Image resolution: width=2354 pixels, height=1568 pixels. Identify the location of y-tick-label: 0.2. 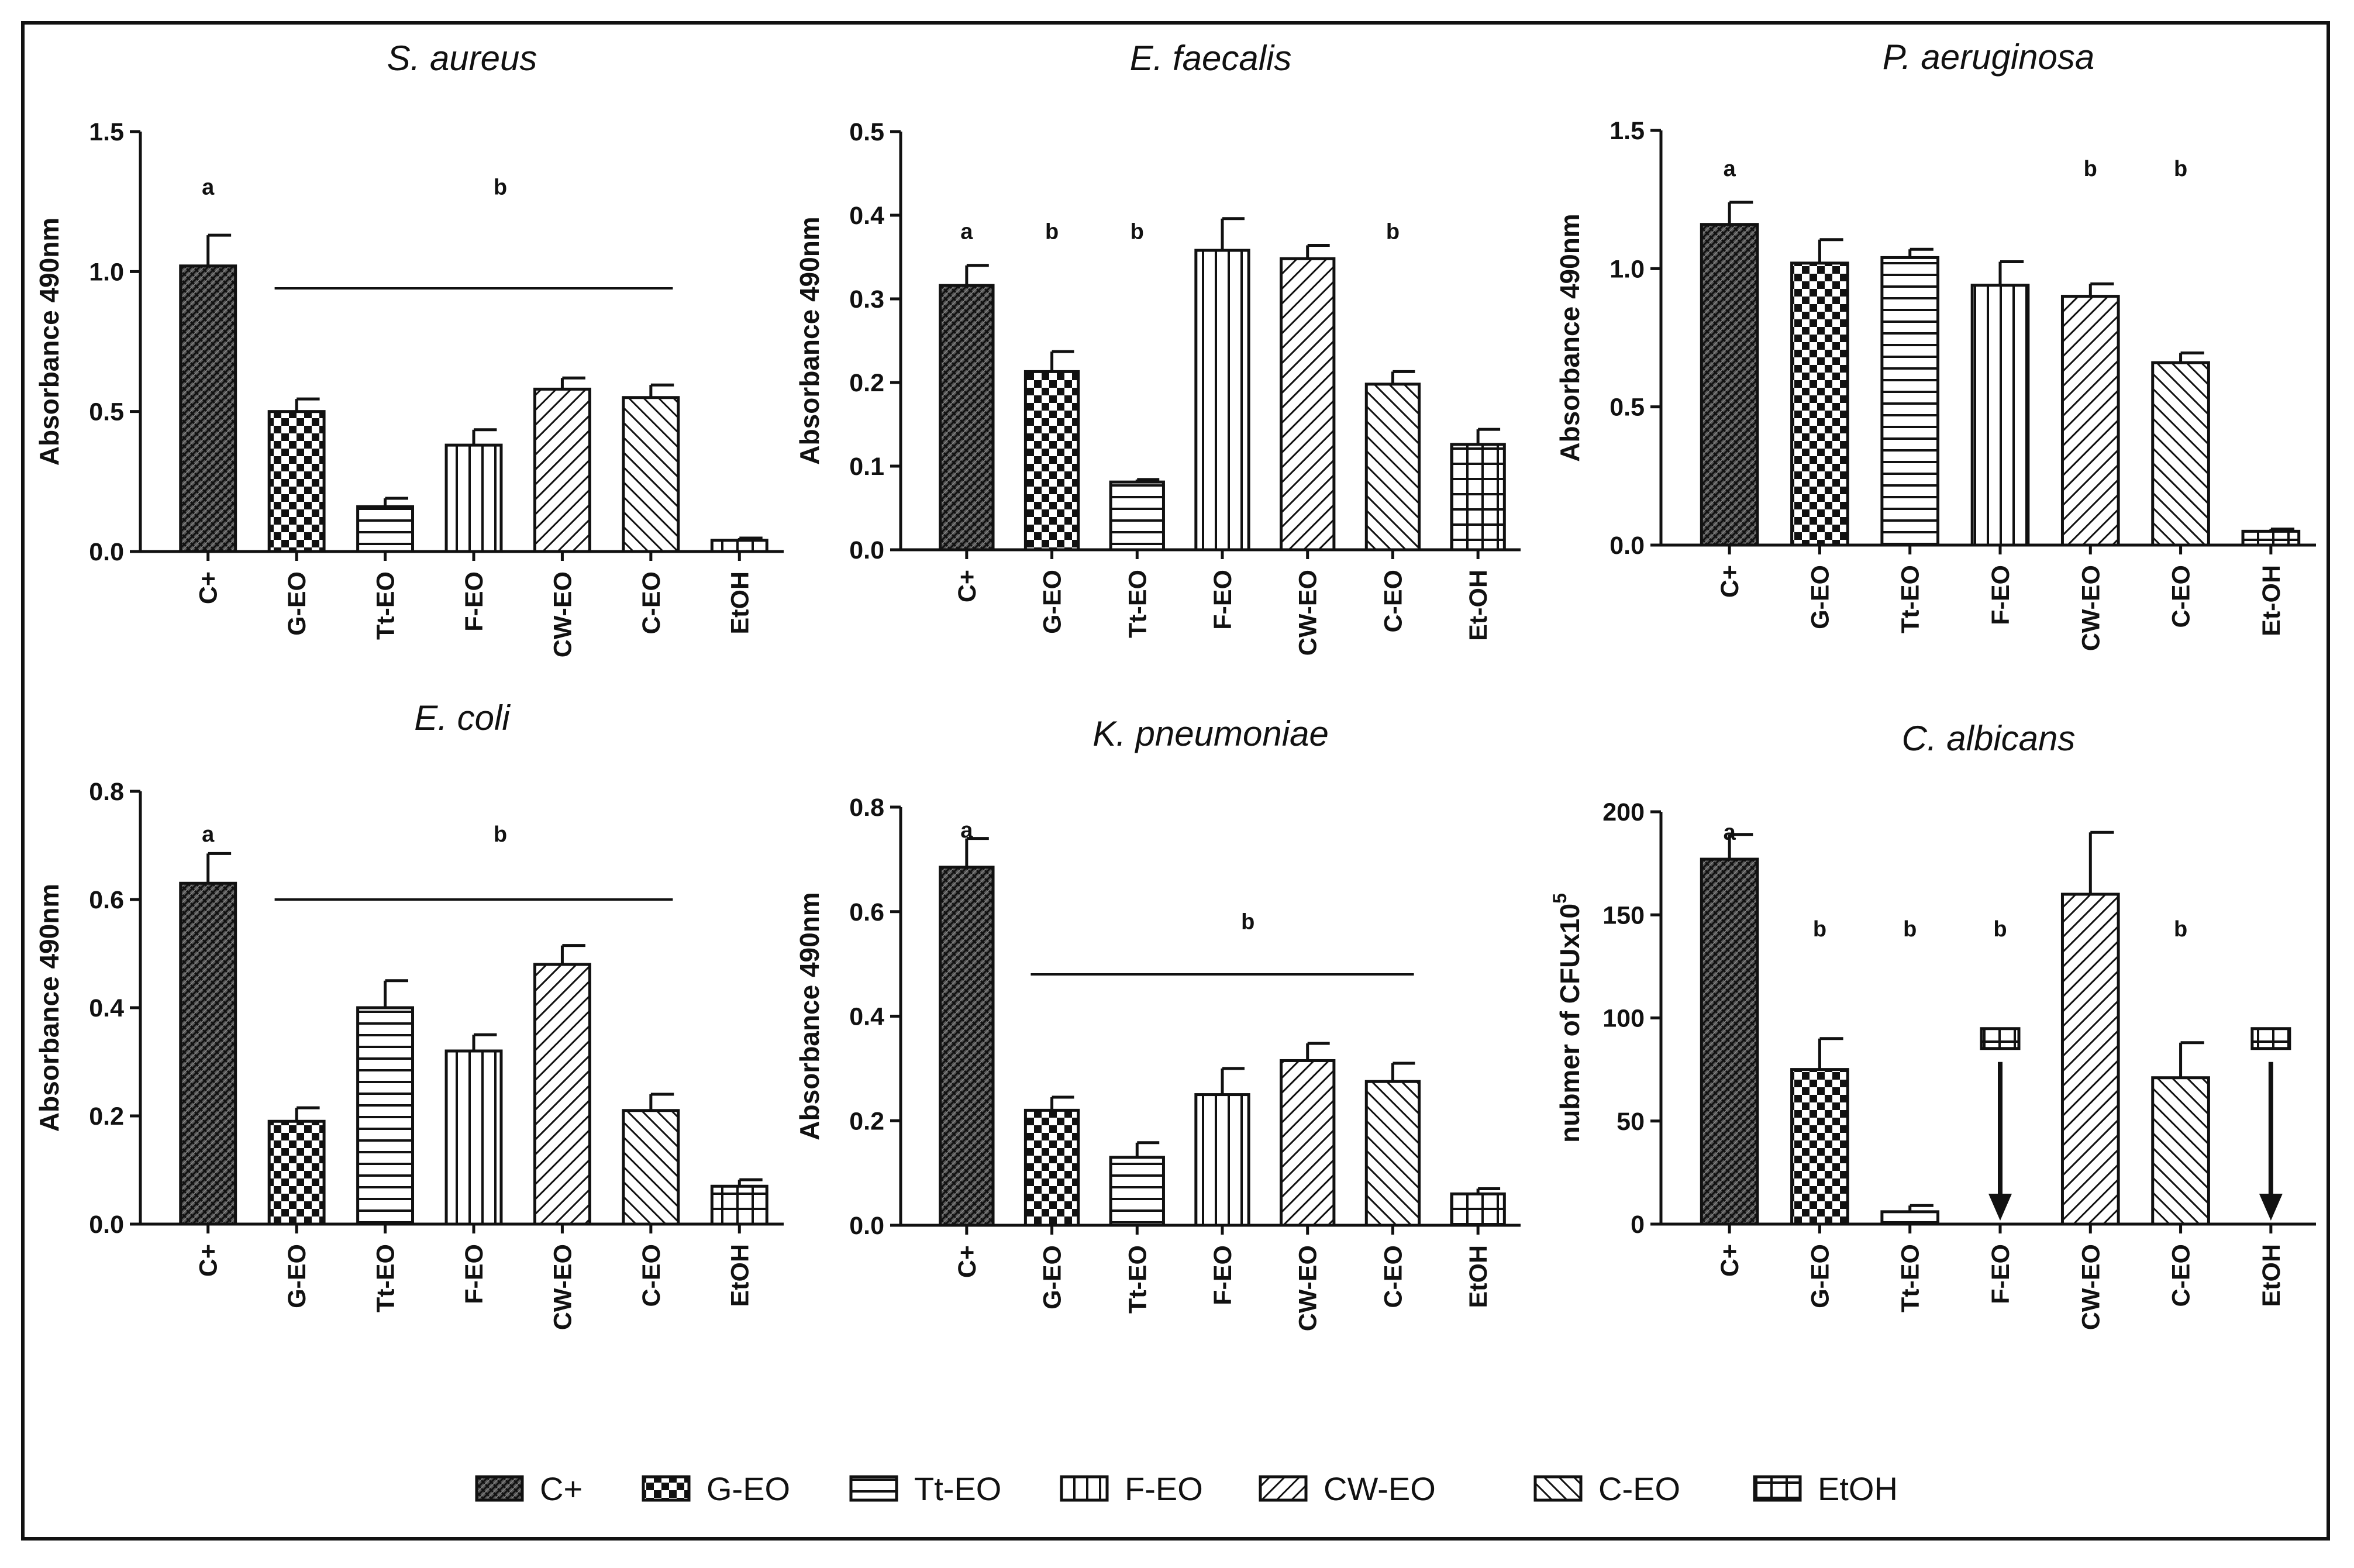
(866, 1121).